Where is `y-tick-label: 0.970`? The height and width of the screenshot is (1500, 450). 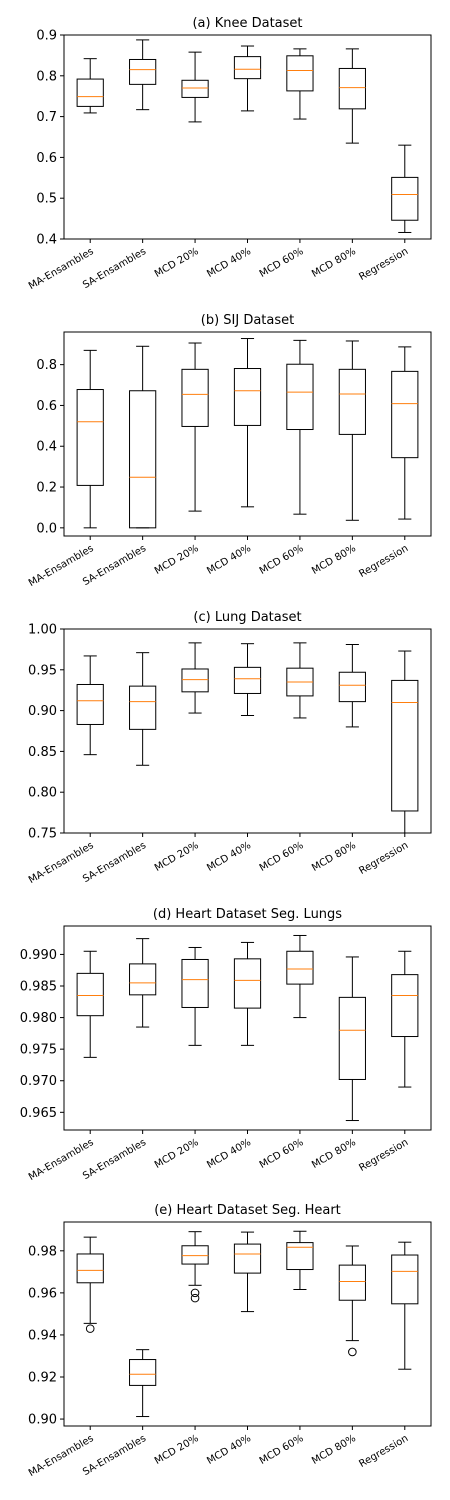 y-tick-label: 0.970 is located at coordinates (38, 1081).